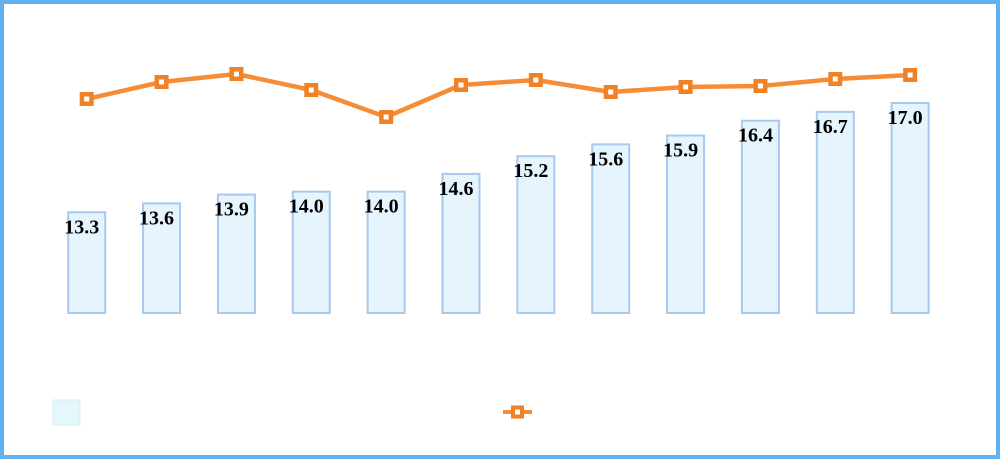 This screenshot has width=1000, height=459. I want to click on bar-value-label: 13.3, so click(81, 227).